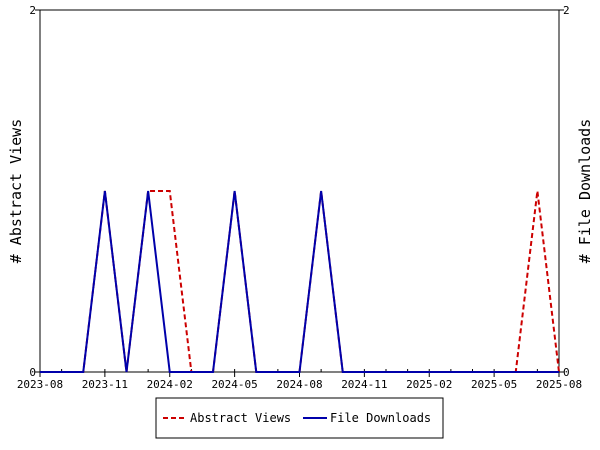  Describe the element at coordinates (364, 384) in the screenshot. I see `x-tick-label: 2024-11` at that location.